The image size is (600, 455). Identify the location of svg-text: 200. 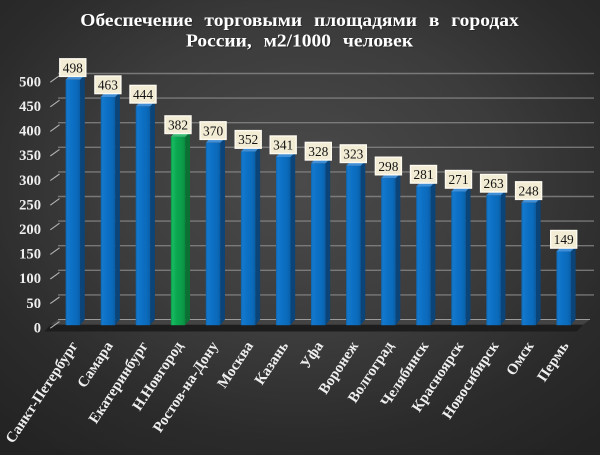
(30, 230).